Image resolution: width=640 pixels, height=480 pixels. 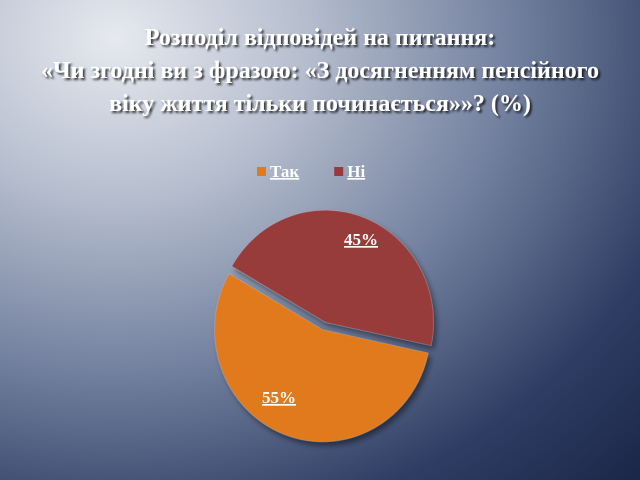 I want to click on title-line: Розподіл відповідей на питання:, so click(x=320, y=38).